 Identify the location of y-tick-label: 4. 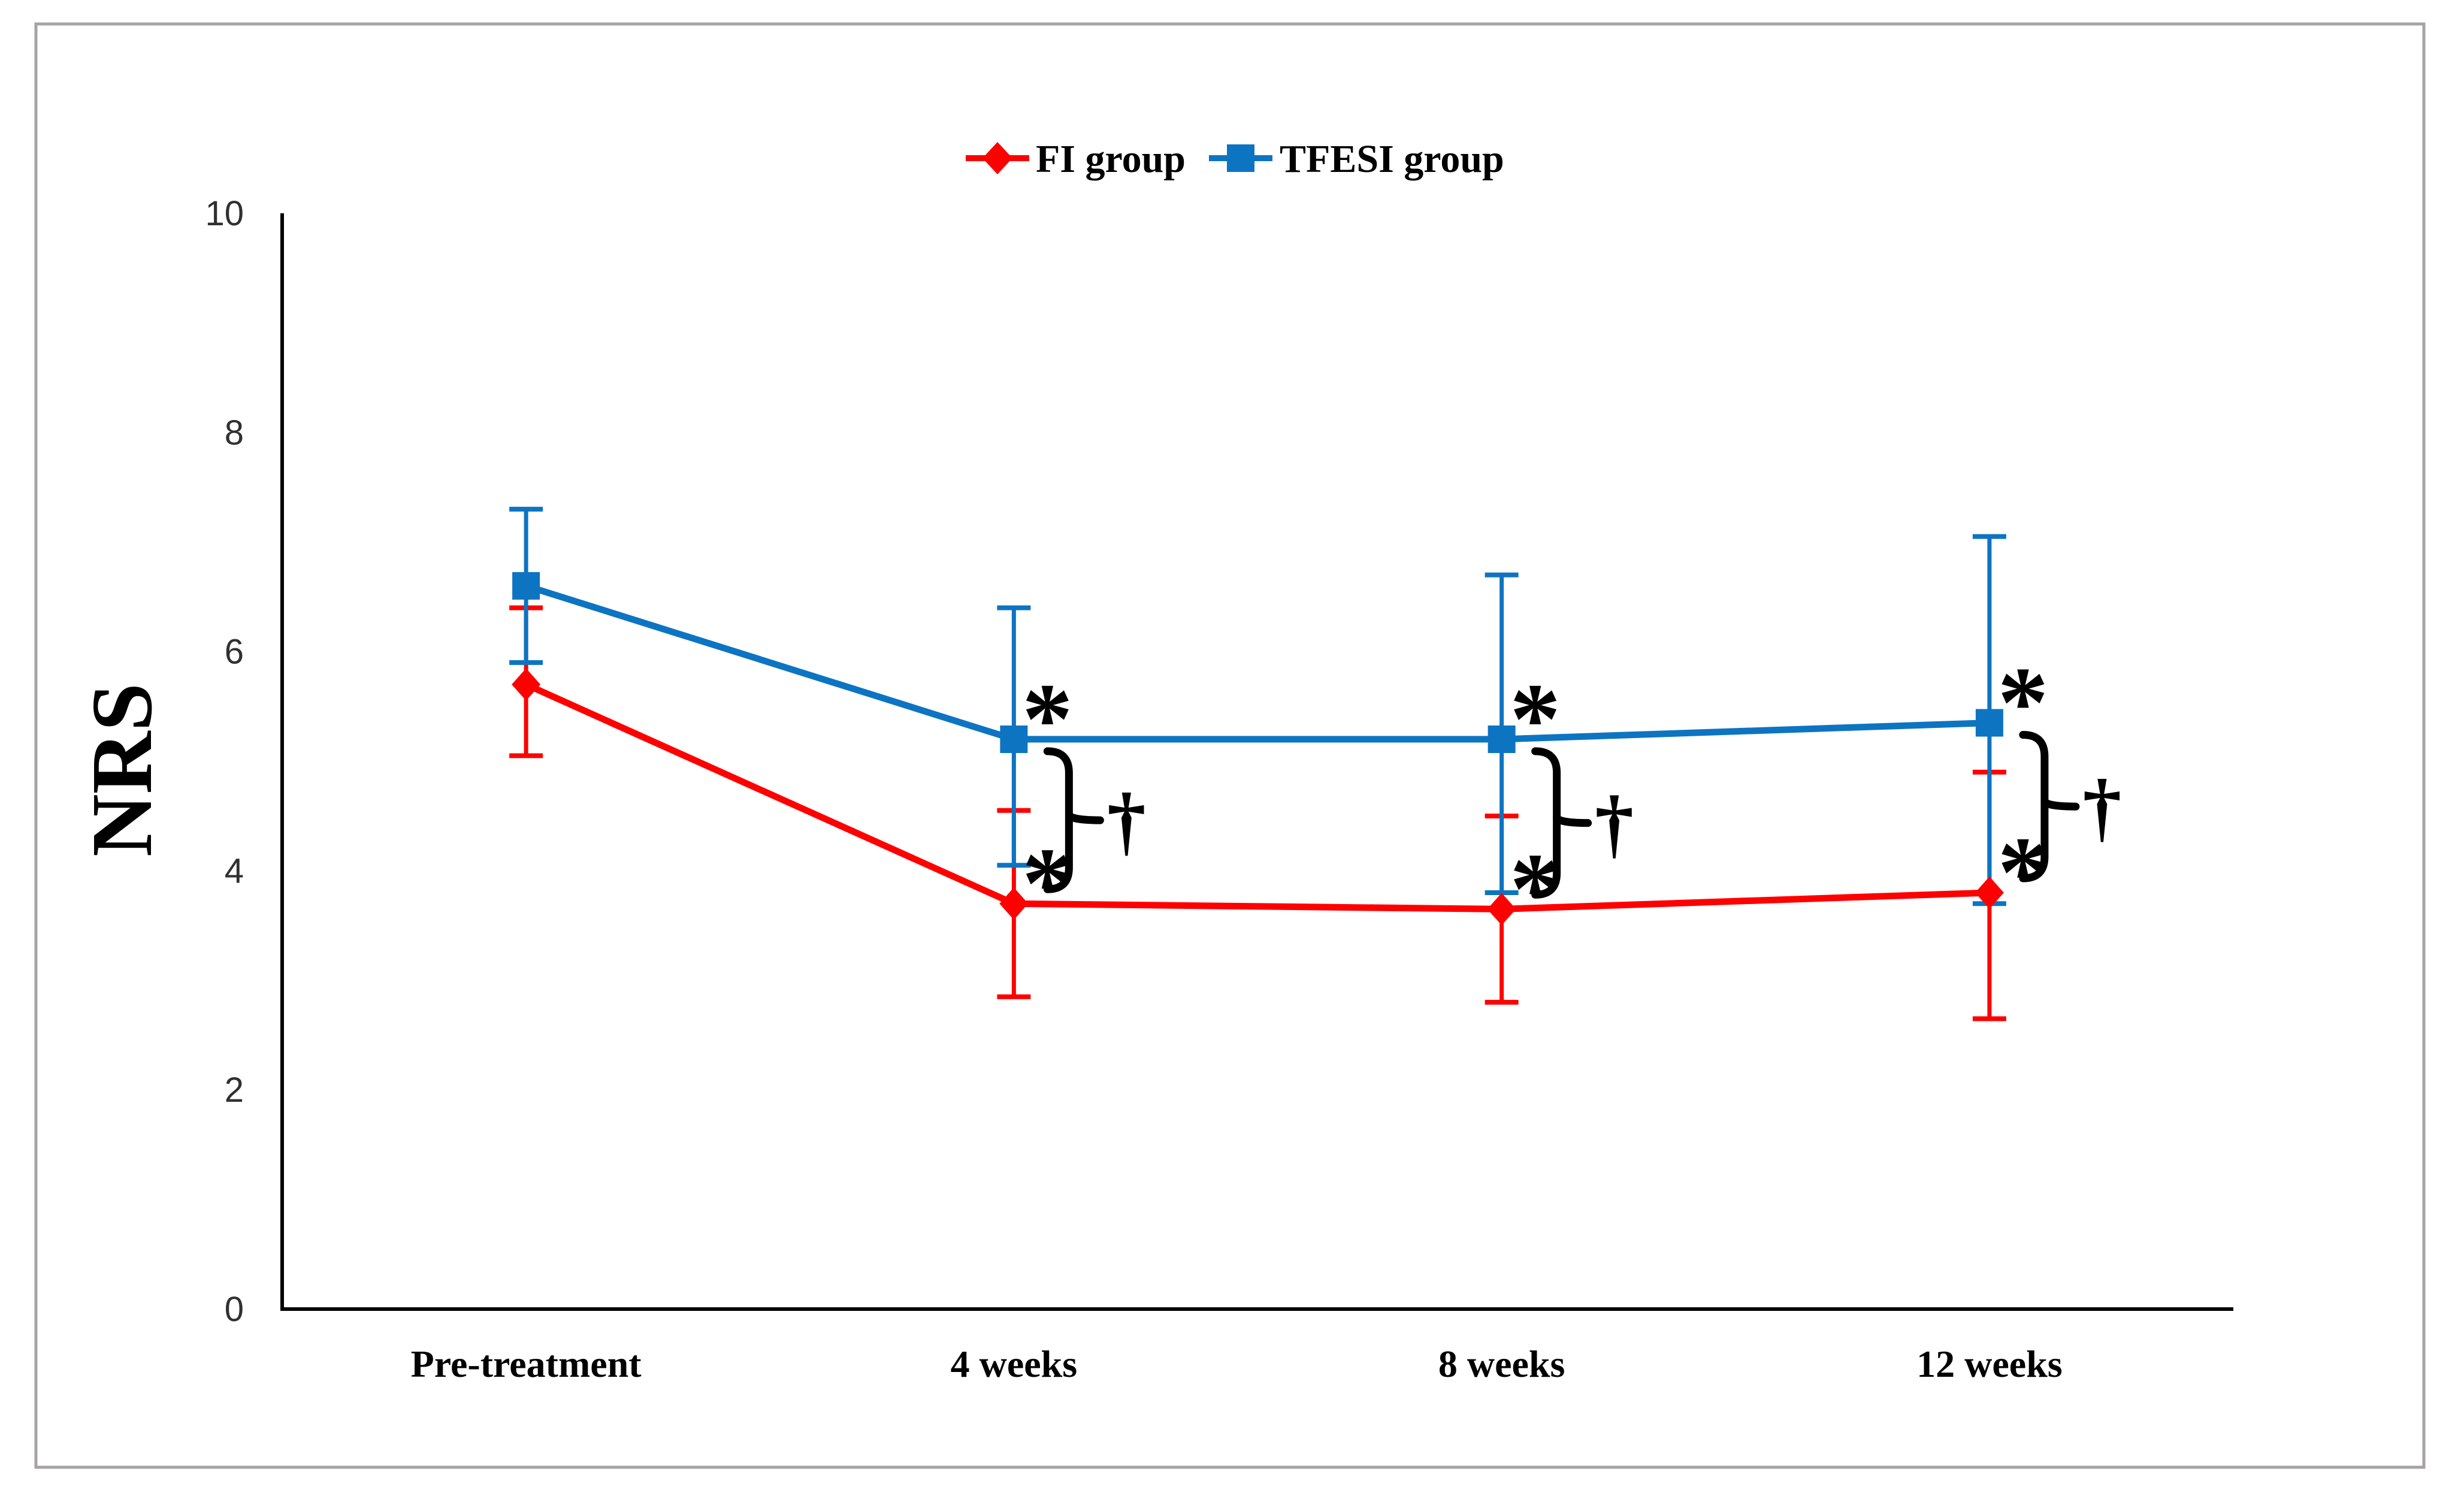
(234, 870).